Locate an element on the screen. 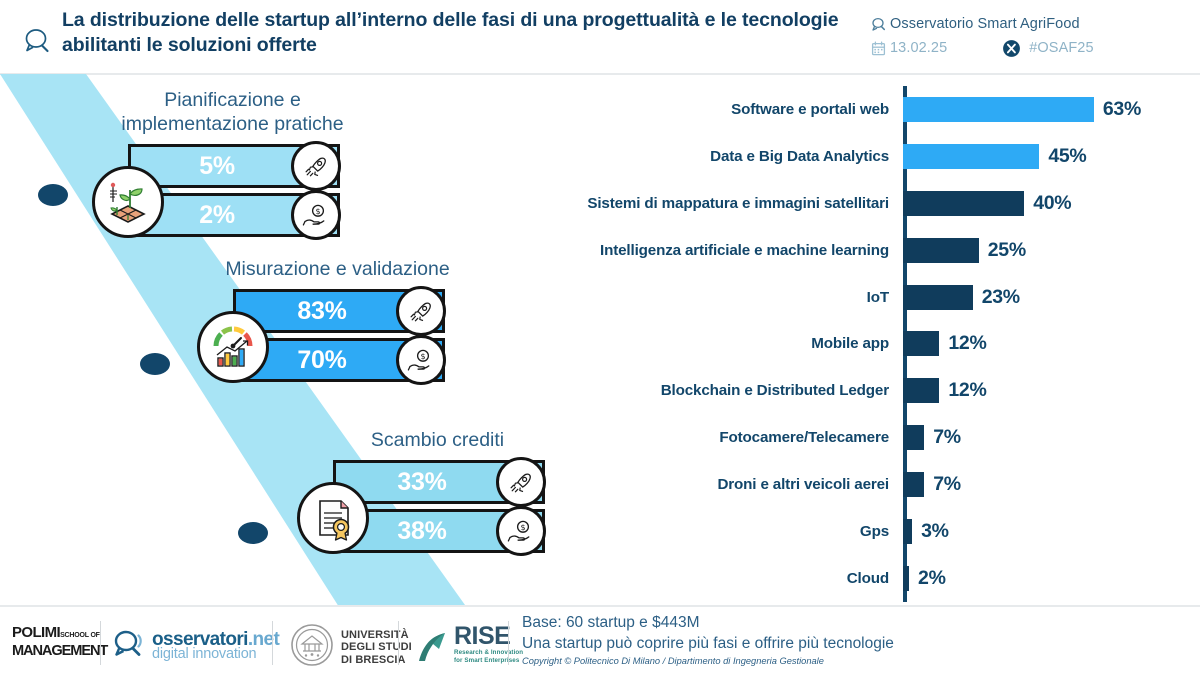 Image resolution: width=1200 pixels, height=678 pixels. phase-bars: 83% 70% $ is located at coordinates (321, 335).